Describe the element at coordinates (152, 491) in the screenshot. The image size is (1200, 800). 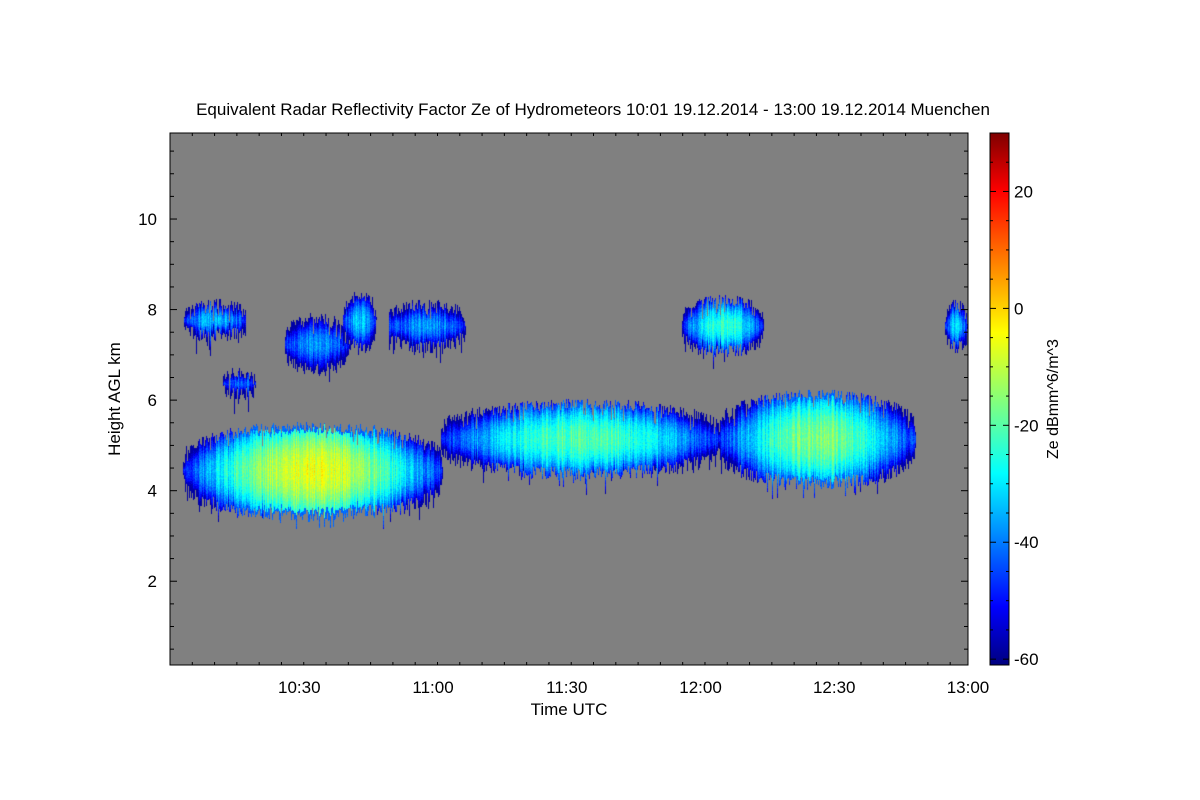
I see `y-tick-label: 4` at that location.